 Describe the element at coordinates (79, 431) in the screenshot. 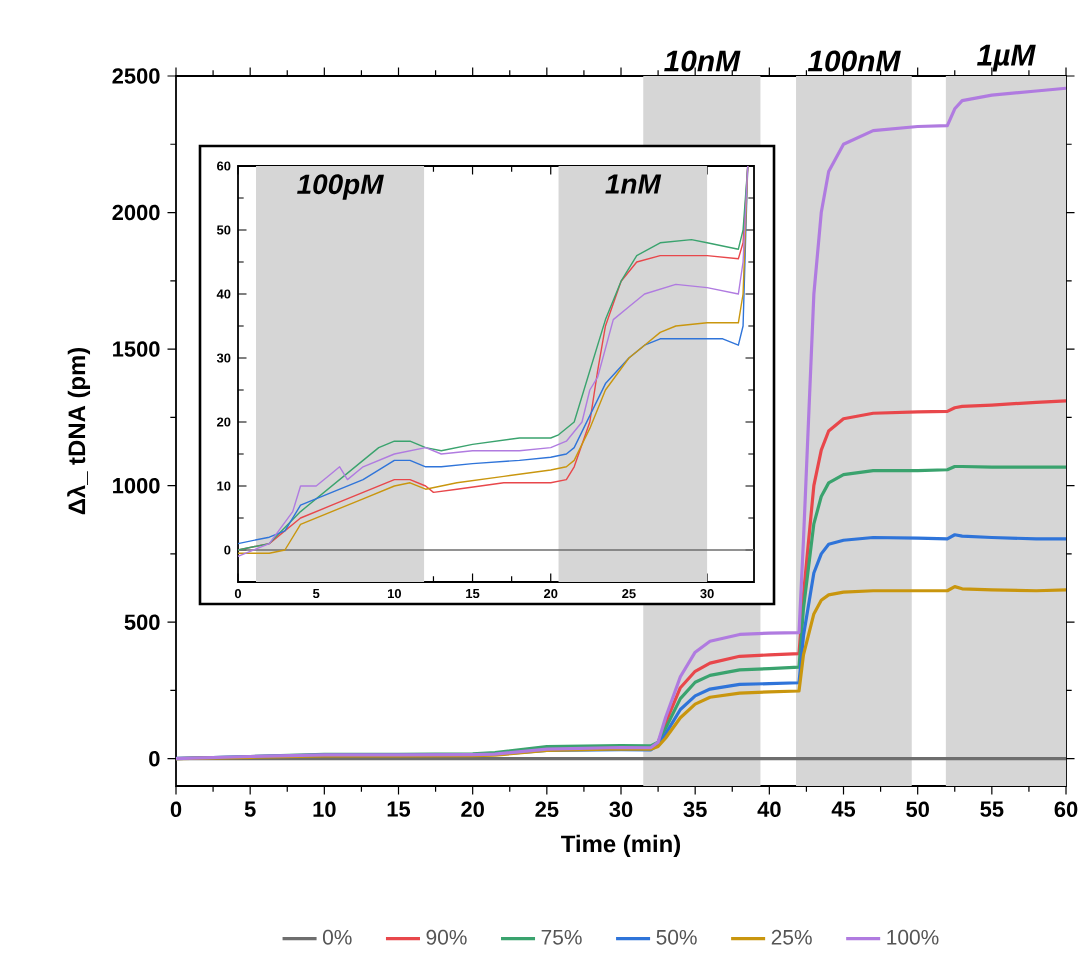

I see `y-axis-title: Δλ_ tDNA (pm)` at that location.